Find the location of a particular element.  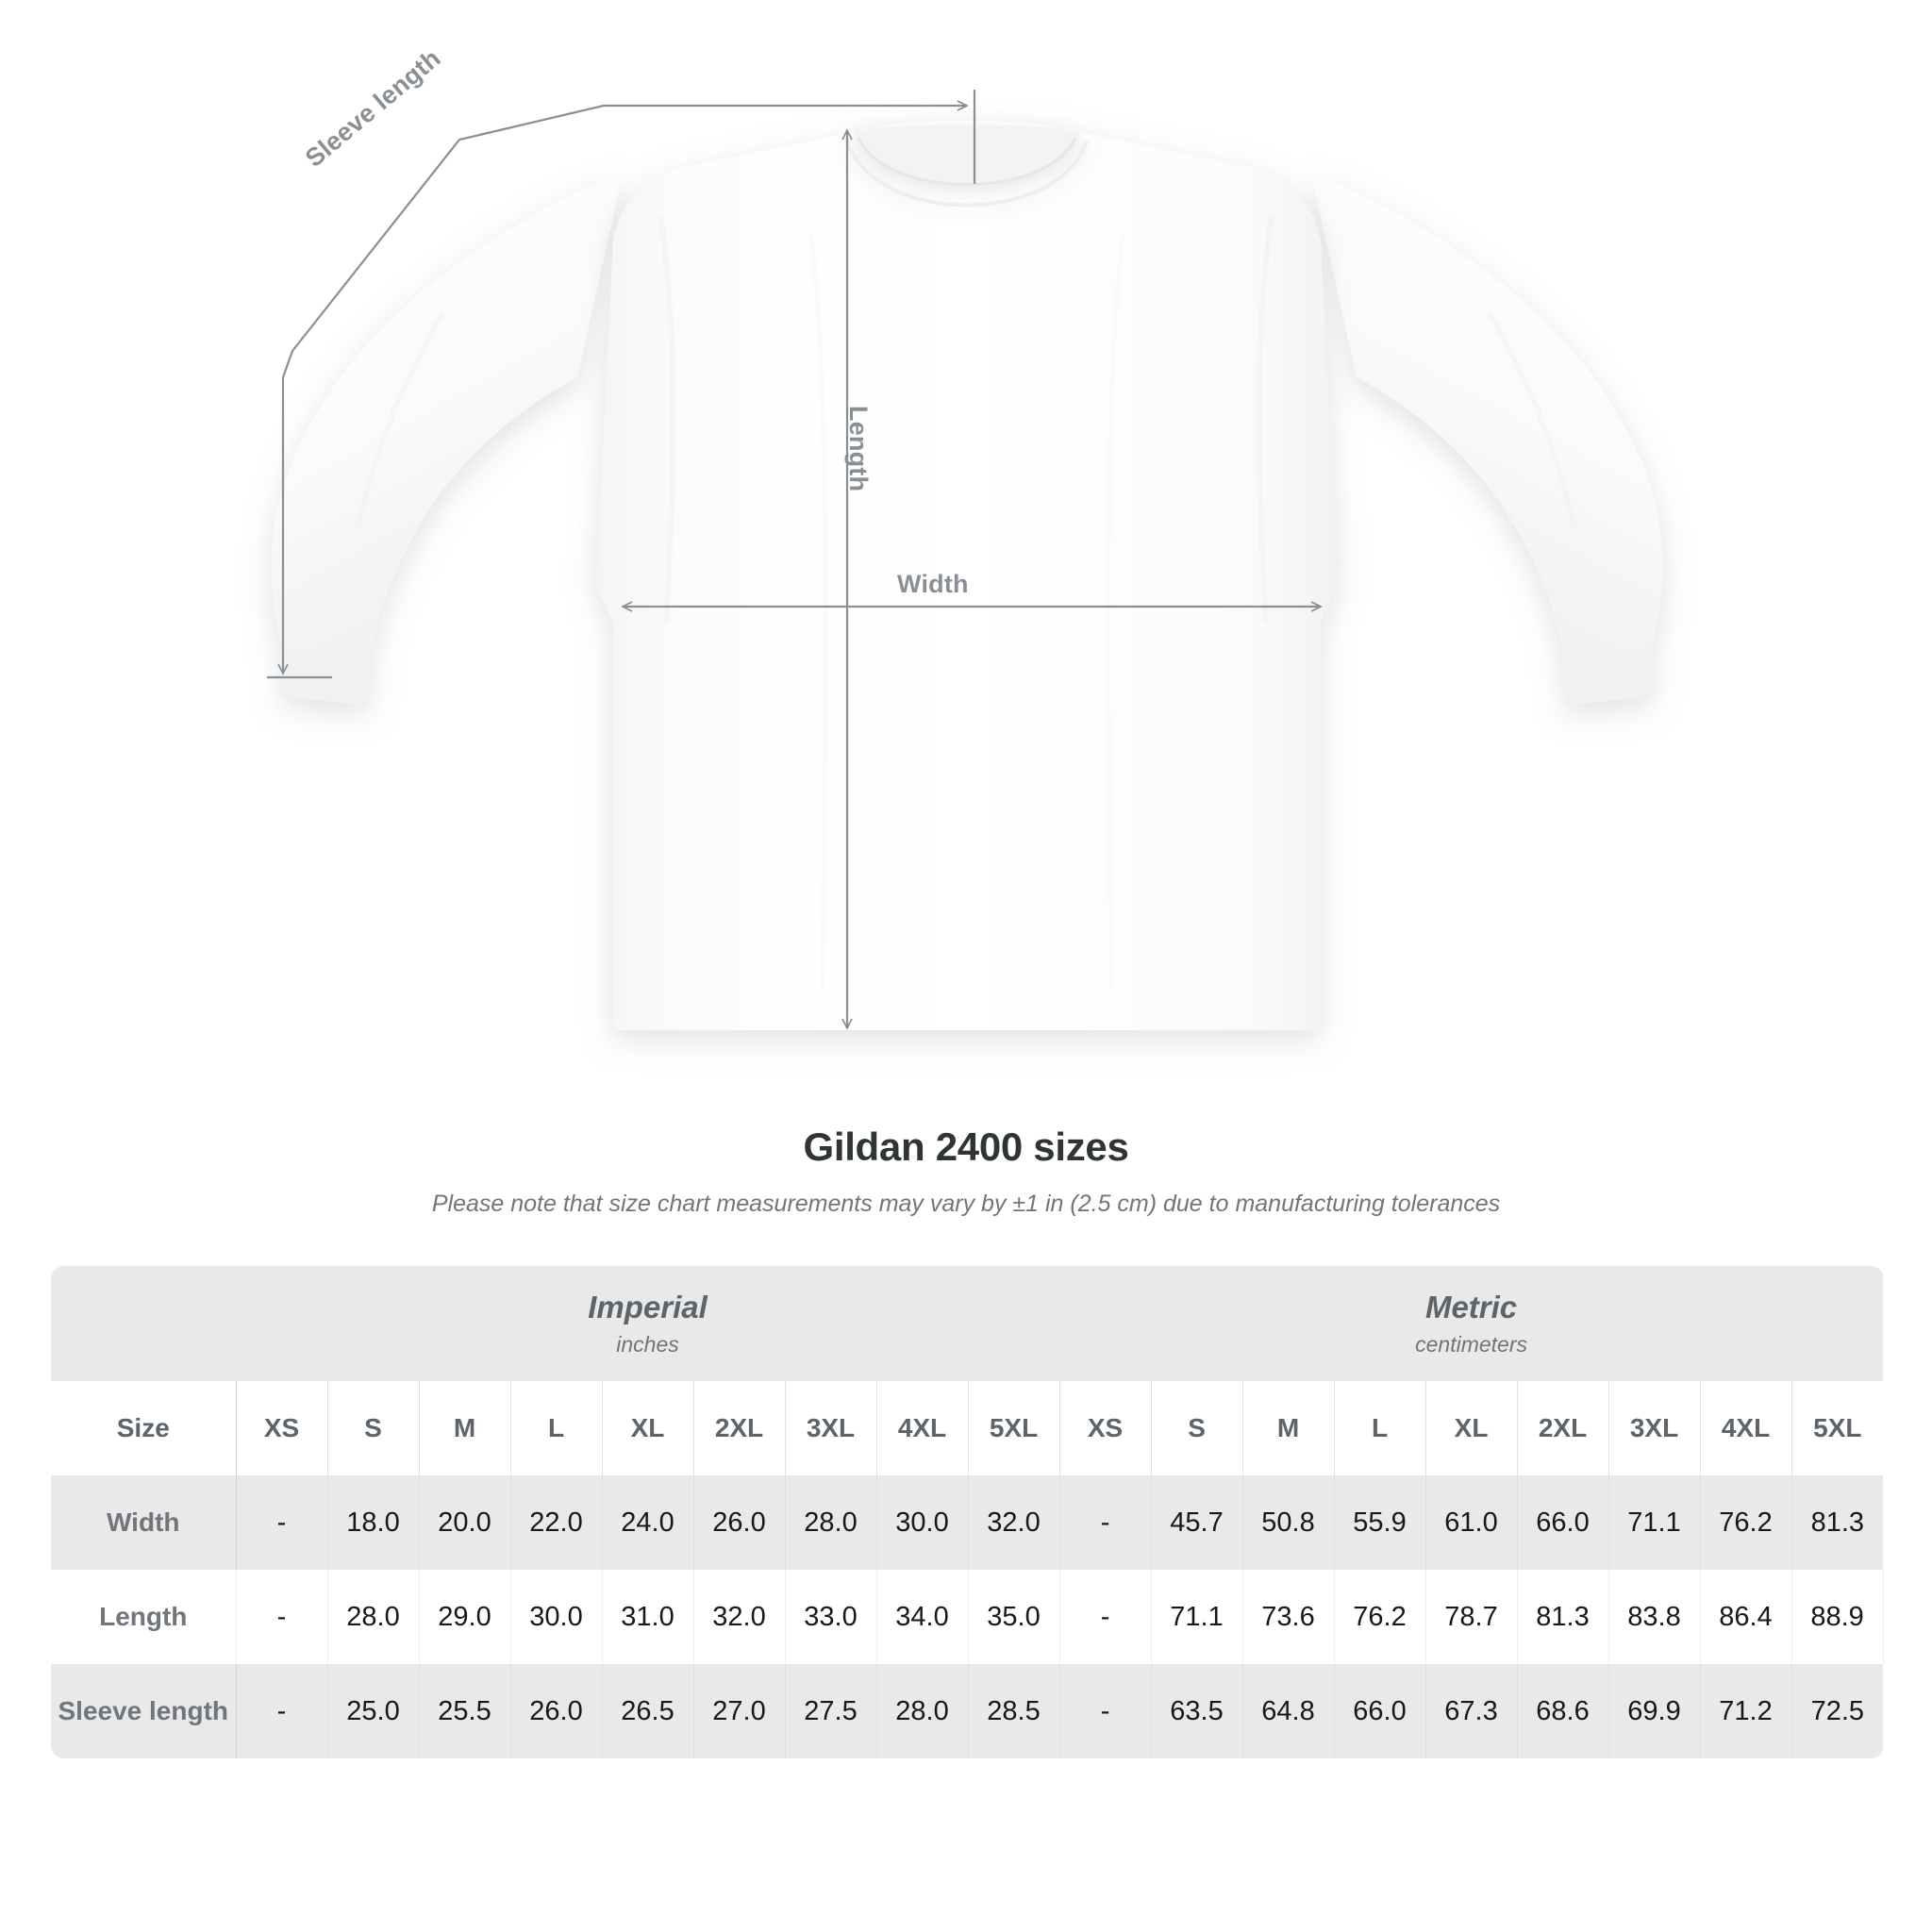

page-title: Gildan 2400 sizes is located at coordinates (966, 1147).